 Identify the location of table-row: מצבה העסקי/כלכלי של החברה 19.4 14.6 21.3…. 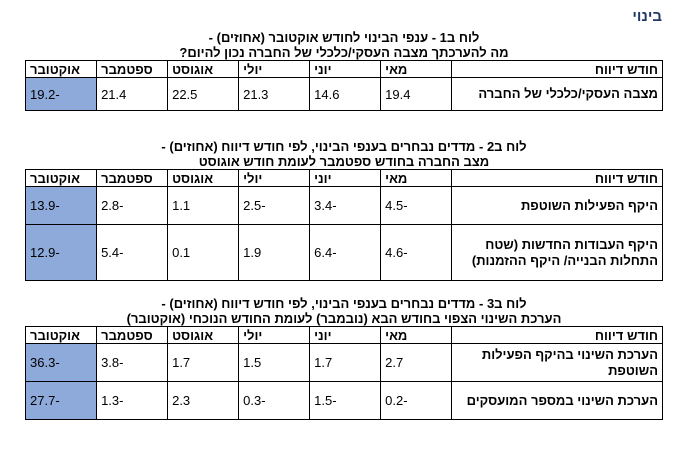
(343, 94).